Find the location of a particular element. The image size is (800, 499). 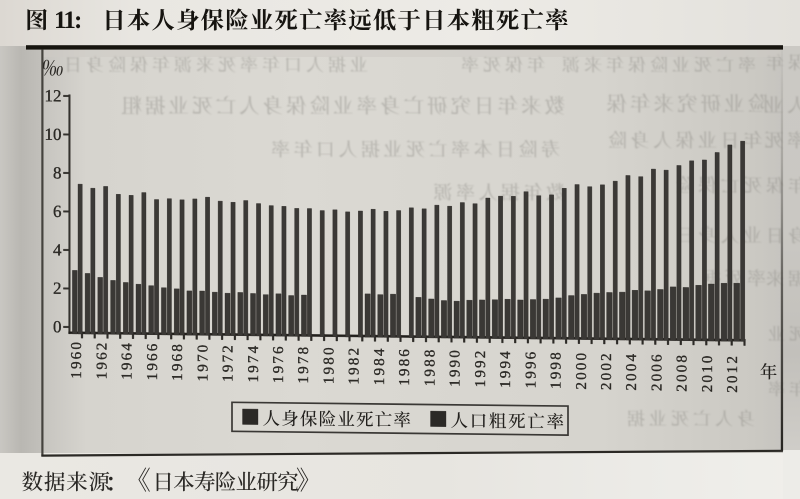

svg-text: 1980 is located at coordinates (329, 364).